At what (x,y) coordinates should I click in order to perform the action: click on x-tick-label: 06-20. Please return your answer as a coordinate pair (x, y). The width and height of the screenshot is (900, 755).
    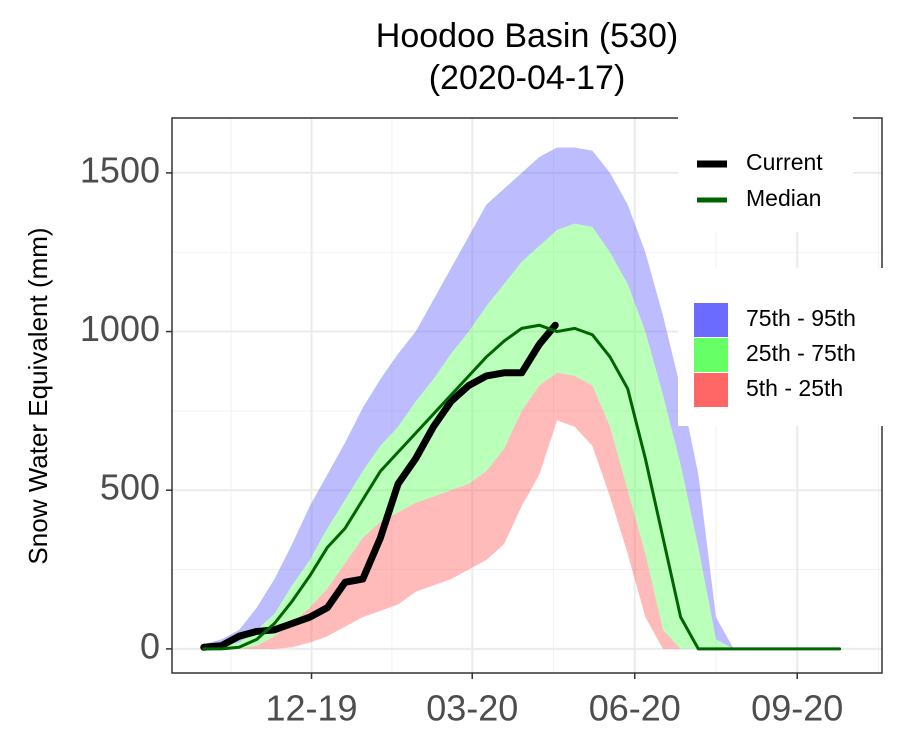
    Looking at the image, I should click on (635, 708).